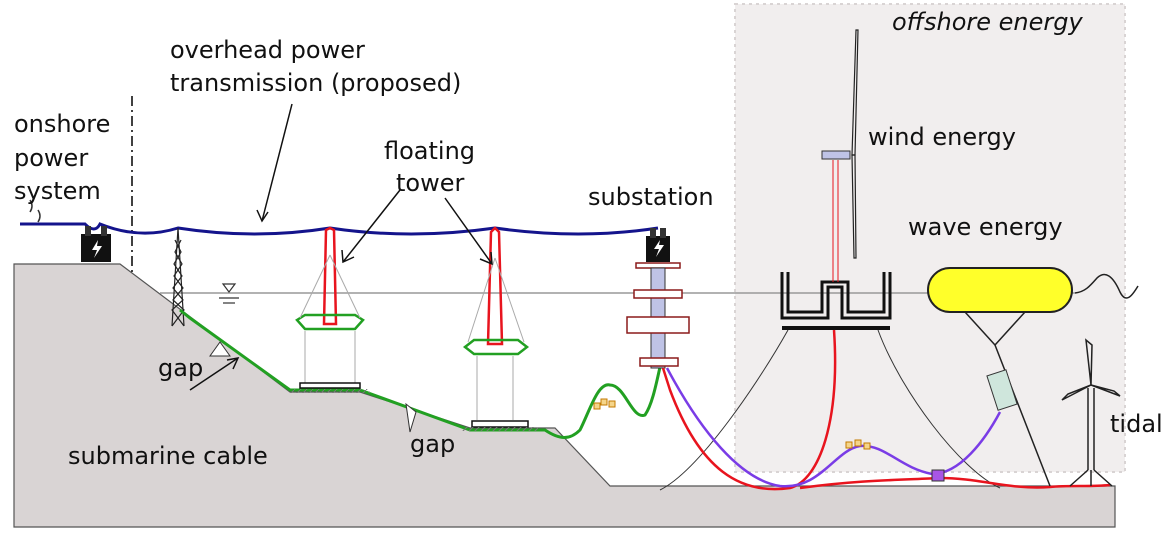  I want to click on substation-label: substation, so click(651, 197).